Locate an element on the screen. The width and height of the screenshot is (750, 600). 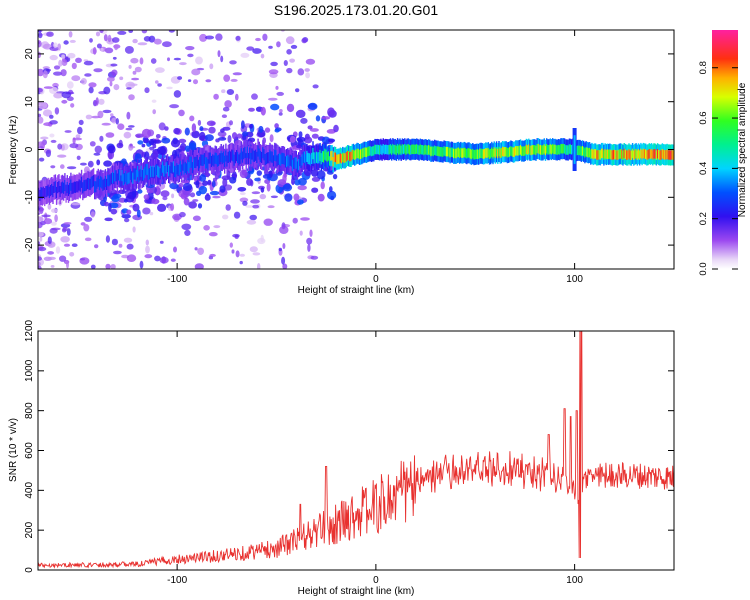
snr-xlabel: Height of straight line (km) is located at coordinates (356, 591).